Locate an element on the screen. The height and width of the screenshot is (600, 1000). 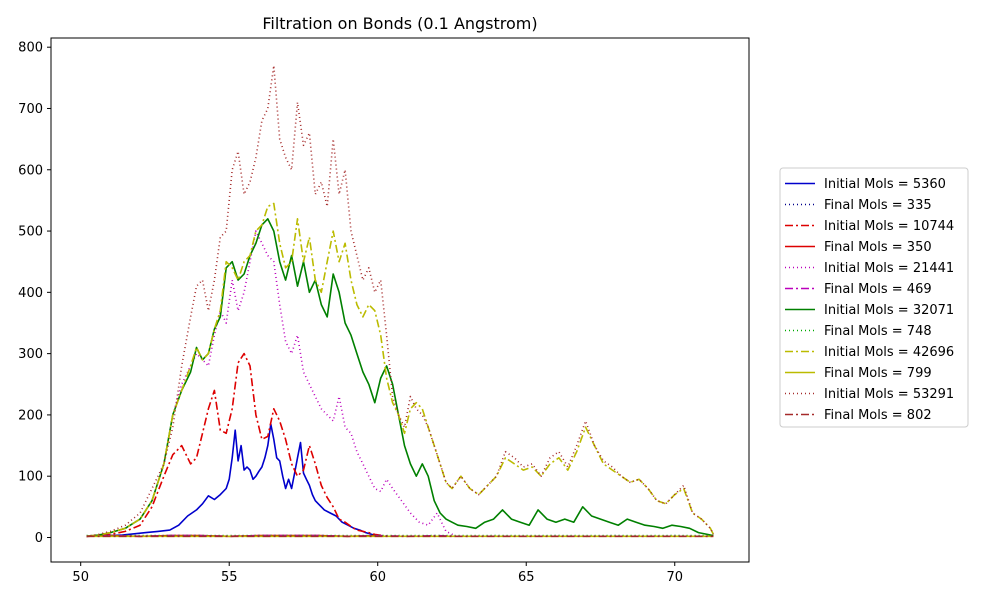
x-tick-label: 50 is located at coordinates (80, 577).